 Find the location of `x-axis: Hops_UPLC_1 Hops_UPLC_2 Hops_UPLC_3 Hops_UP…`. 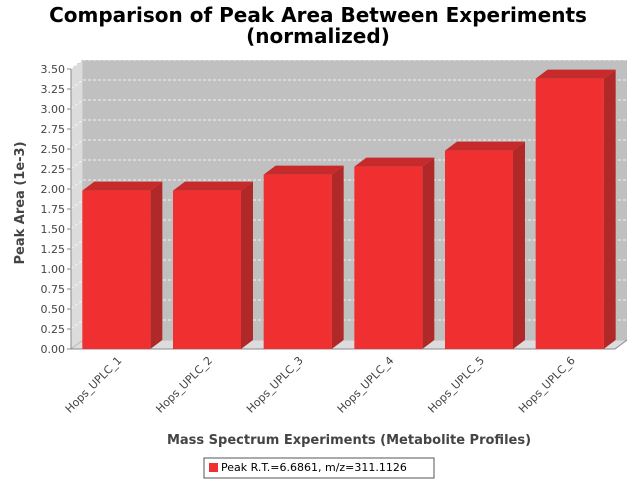

x-axis: Hops_UPLC_1 Hops_UPLC_2 Hops_UPLC_3 Hops_UP… is located at coordinates (345, 377).